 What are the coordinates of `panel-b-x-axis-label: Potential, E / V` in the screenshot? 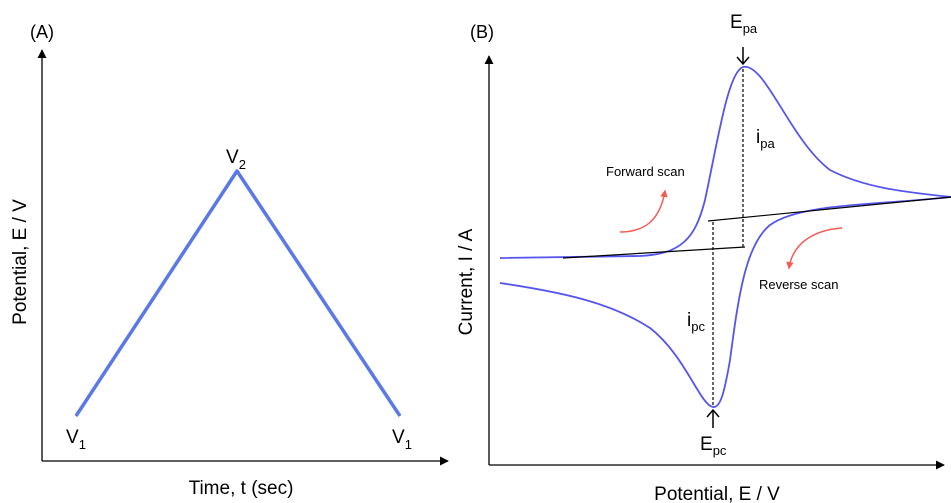 It's located at (717, 493).